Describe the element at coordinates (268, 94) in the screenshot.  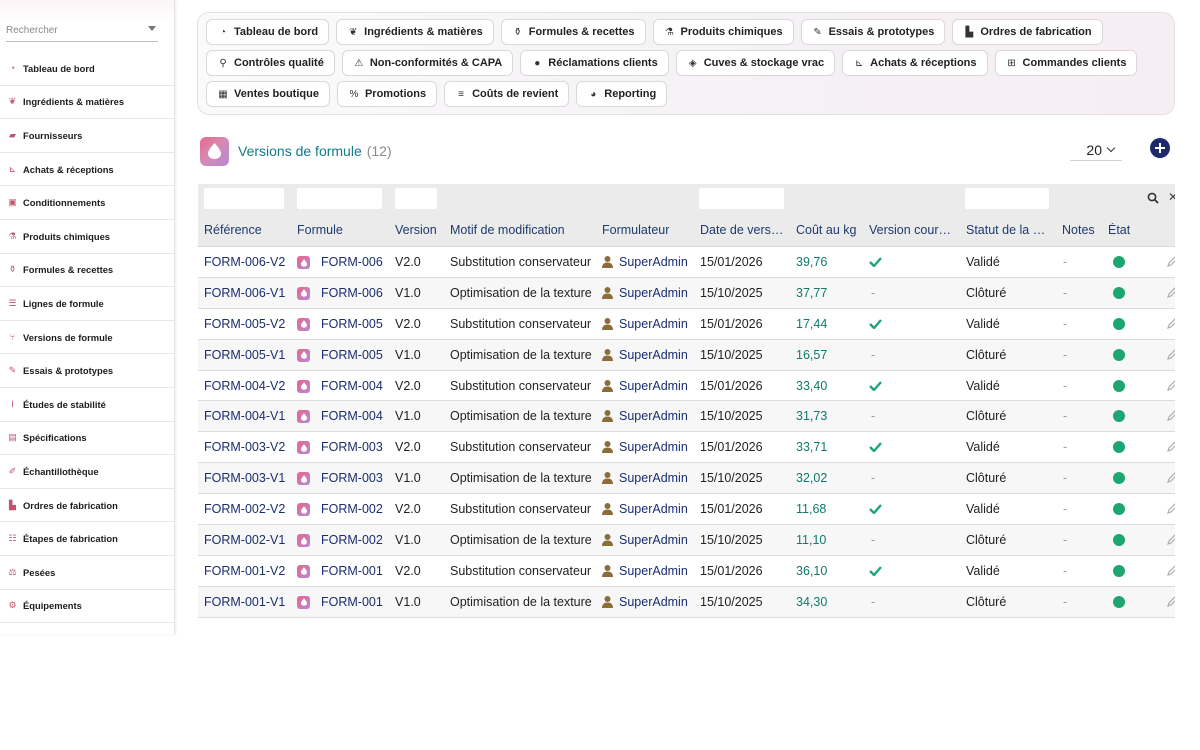
I see `nav-button: ▦ Ventes boutique` at that location.